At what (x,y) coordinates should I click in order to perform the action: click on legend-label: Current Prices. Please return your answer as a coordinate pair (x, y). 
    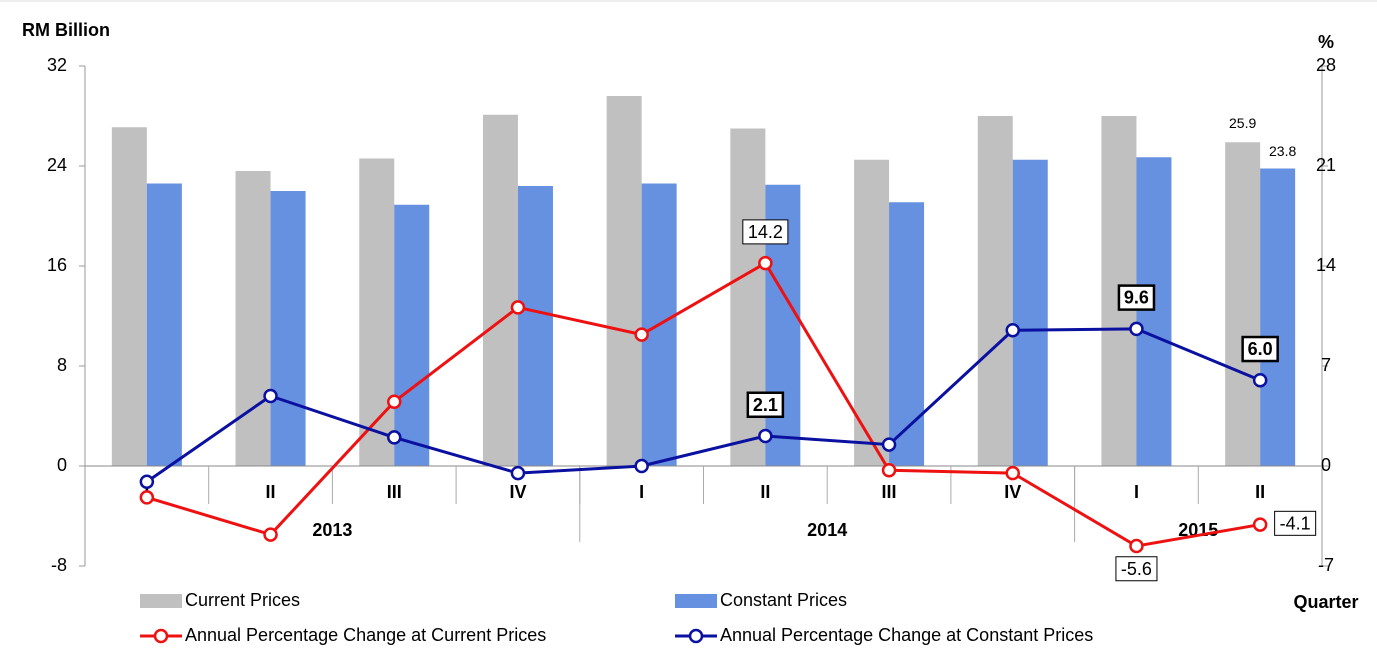
    Looking at the image, I should click on (242, 600).